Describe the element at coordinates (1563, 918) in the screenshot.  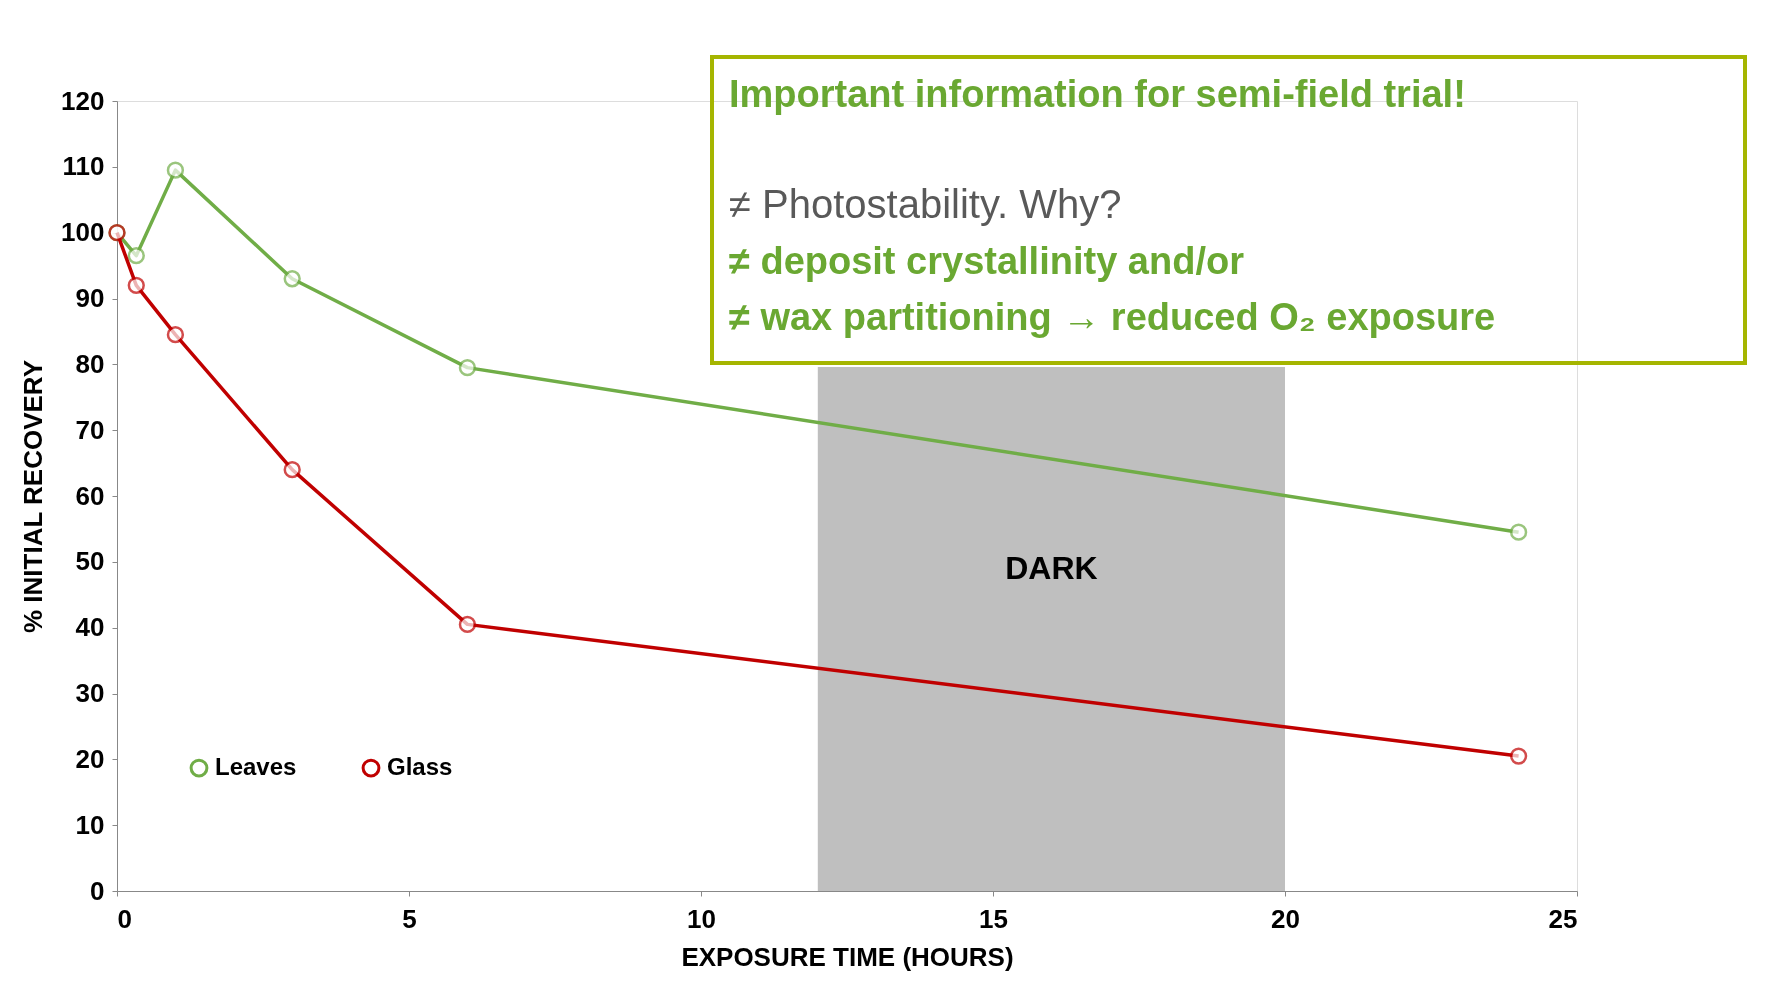
I see `x-tick-label: 25` at that location.